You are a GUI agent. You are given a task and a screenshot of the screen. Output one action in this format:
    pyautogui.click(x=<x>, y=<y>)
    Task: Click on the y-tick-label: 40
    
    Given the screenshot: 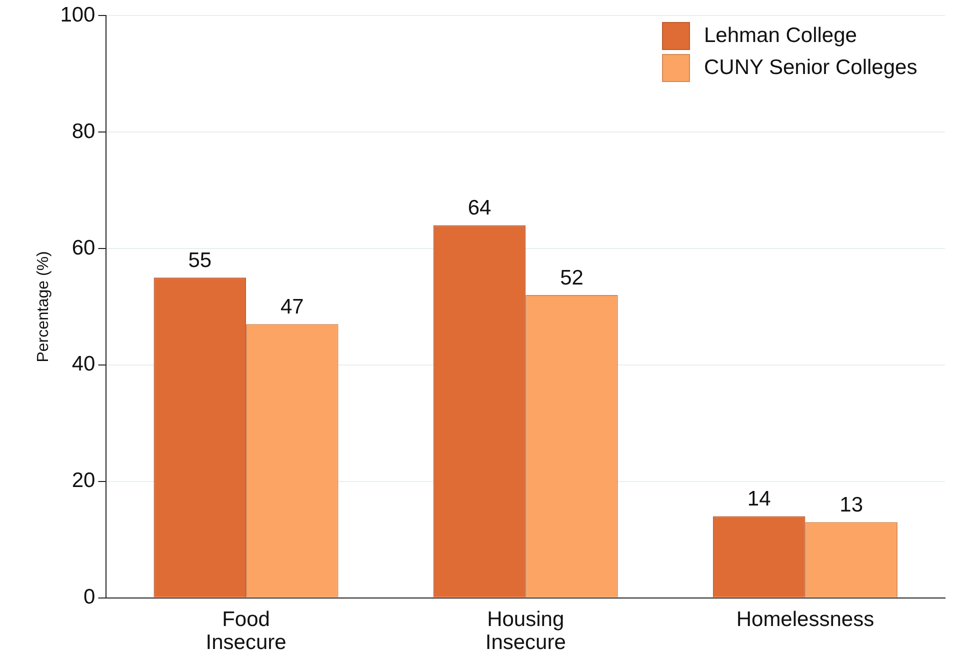 What is the action you would take?
    pyautogui.click(x=84, y=364)
    